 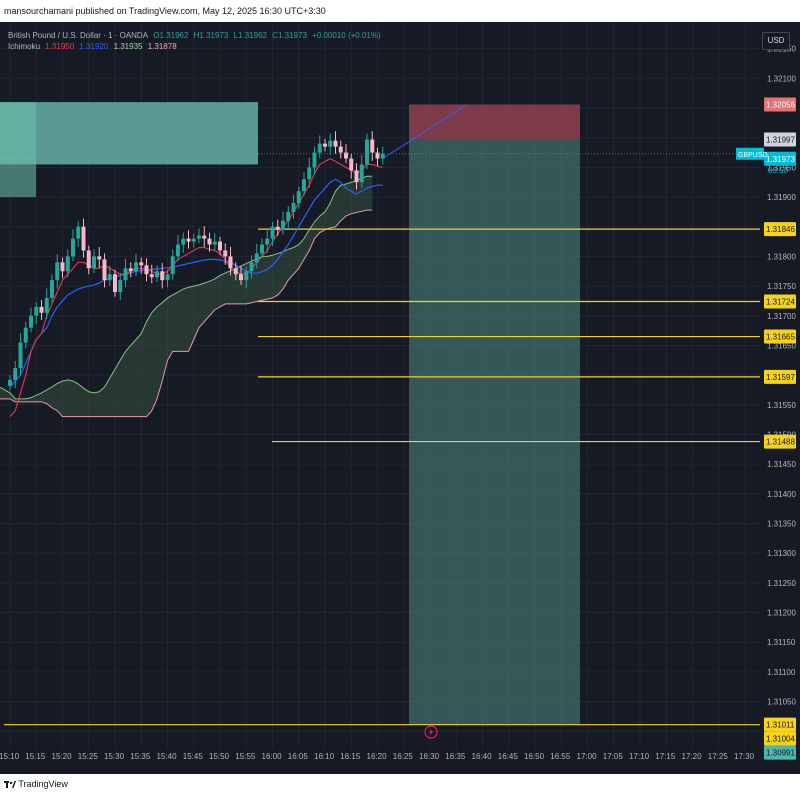 What do you see at coordinates (186, 296) in the screenshot?
I see `ichimoku-cloud` at bounding box center [186, 296].